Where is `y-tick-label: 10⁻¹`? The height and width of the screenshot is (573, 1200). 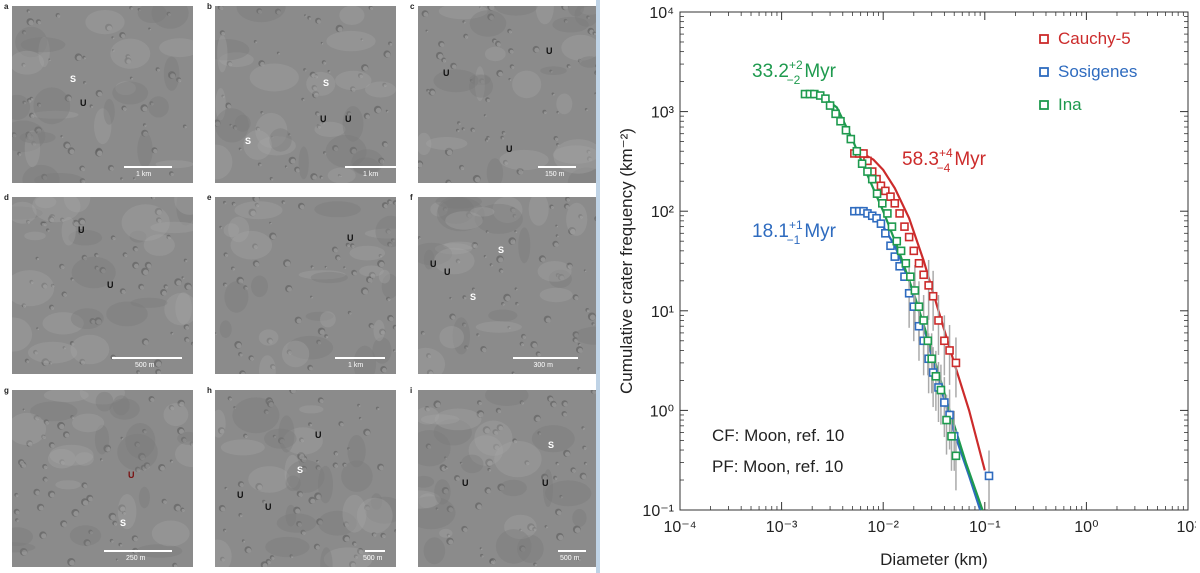 y-tick-label: 10⁻¹ is located at coordinates (658, 511).